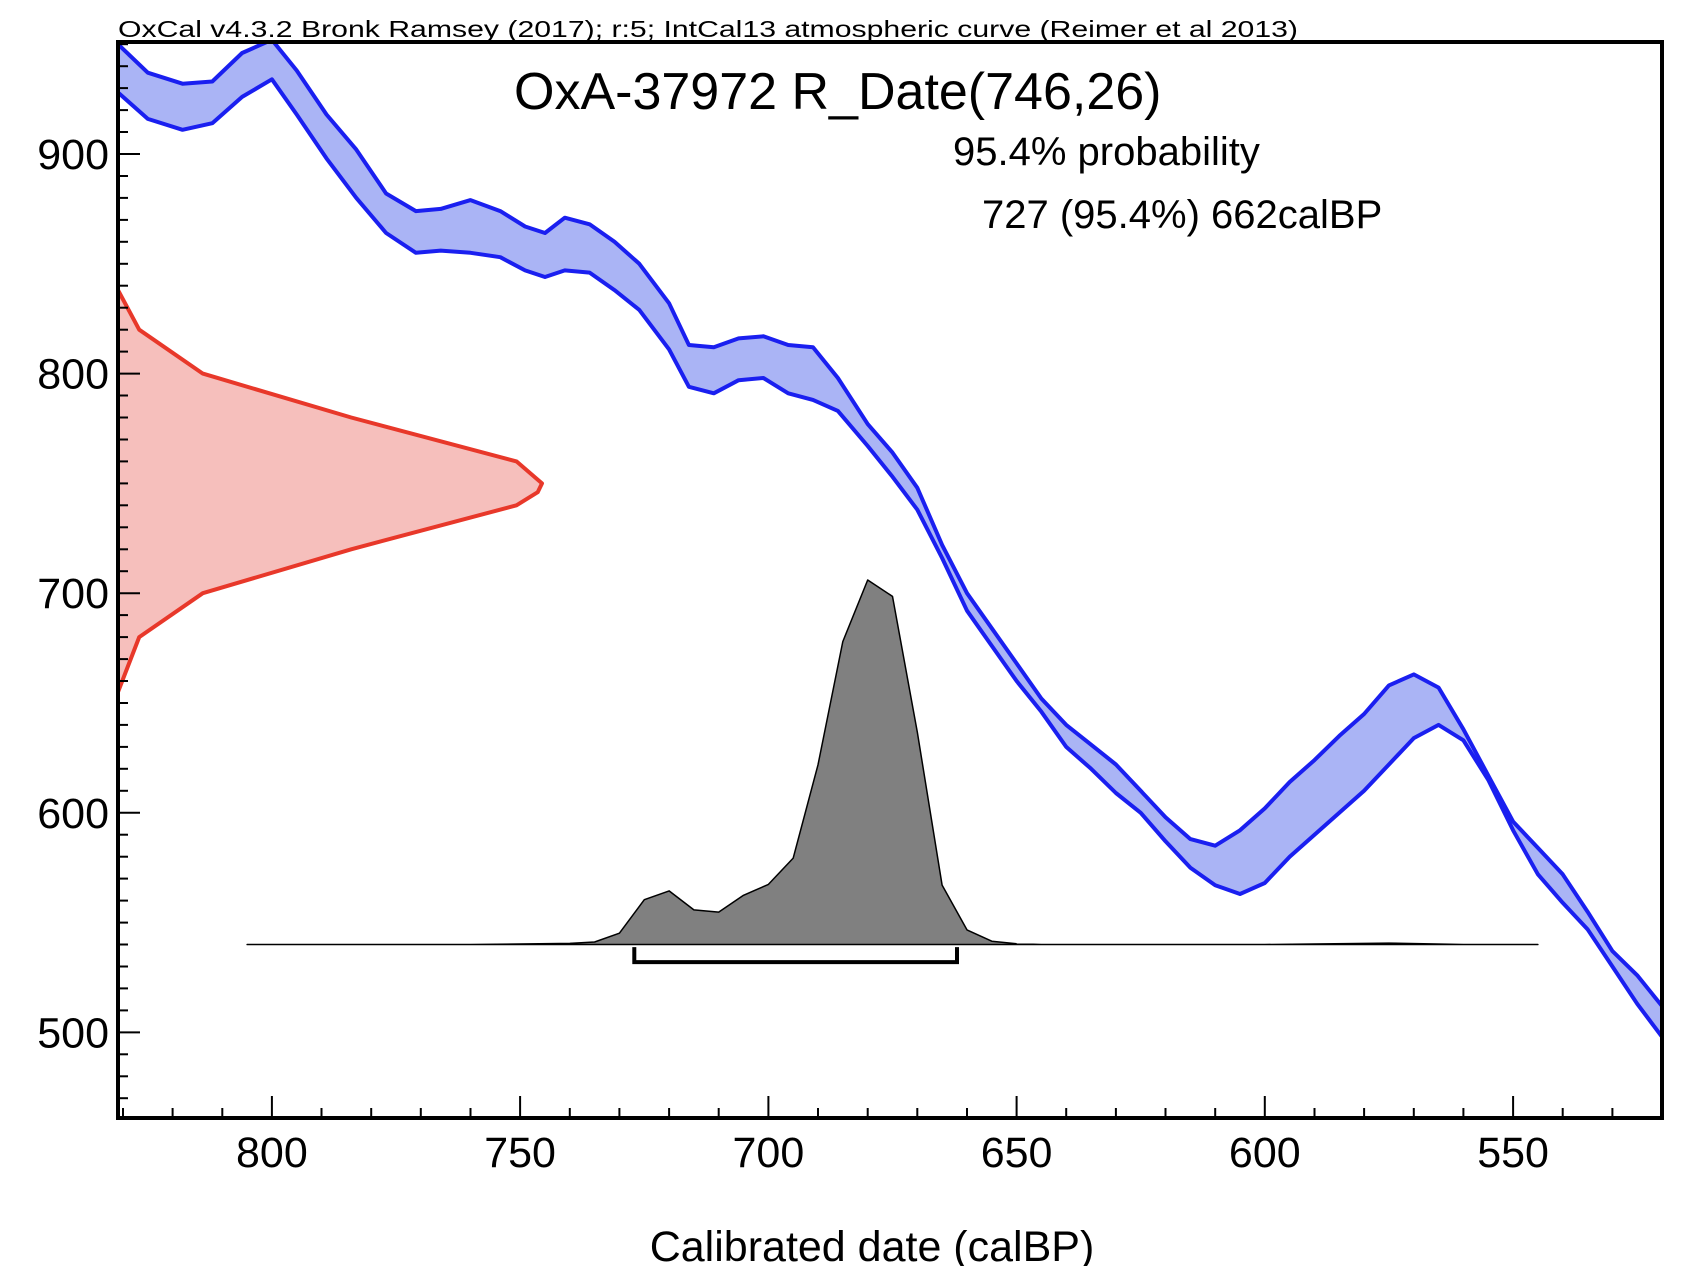  Describe the element at coordinates (1106, 152) in the screenshot. I see `probability-label: 95.4% probability` at that location.